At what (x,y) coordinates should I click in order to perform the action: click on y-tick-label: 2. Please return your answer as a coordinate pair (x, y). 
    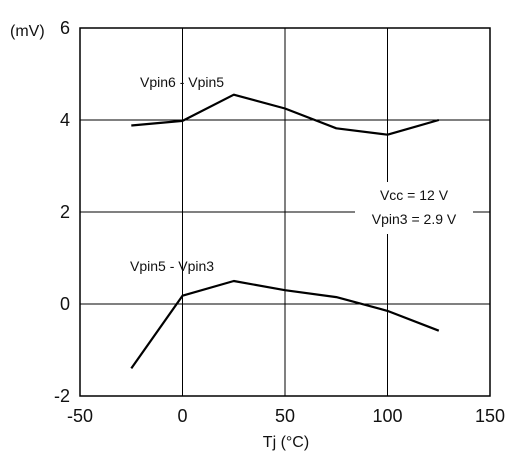
    Looking at the image, I should click on (65, 212).